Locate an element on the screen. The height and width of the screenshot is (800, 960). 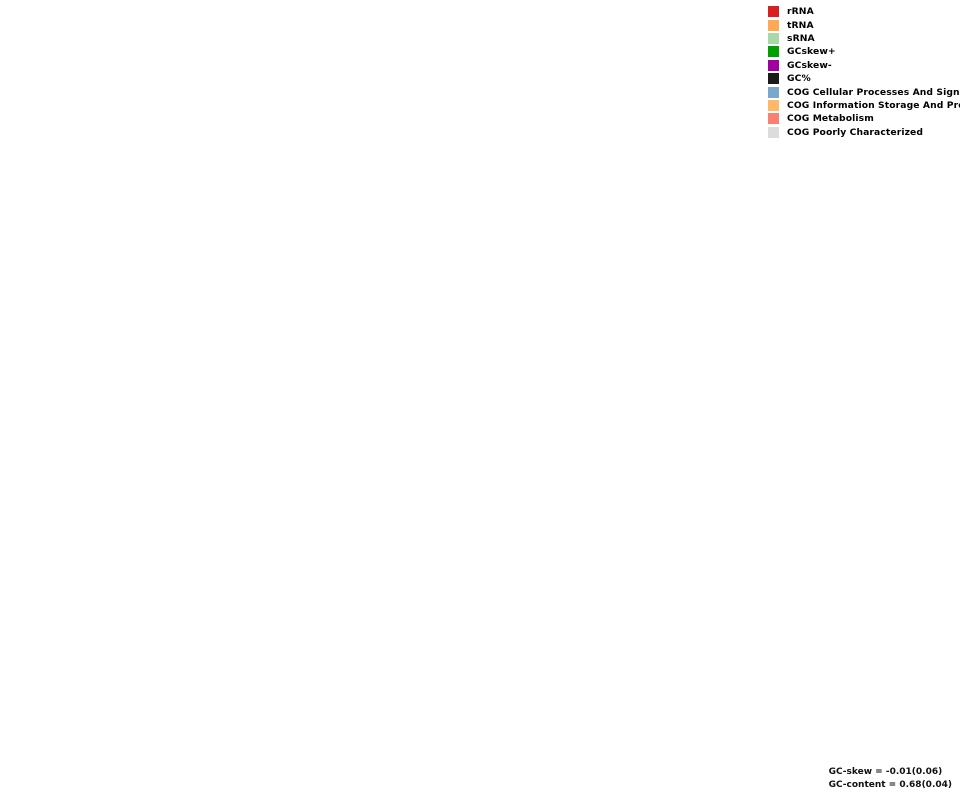
legend-item-label: COG Cellular Processes And Signaling is located at coordinates (873, 92).